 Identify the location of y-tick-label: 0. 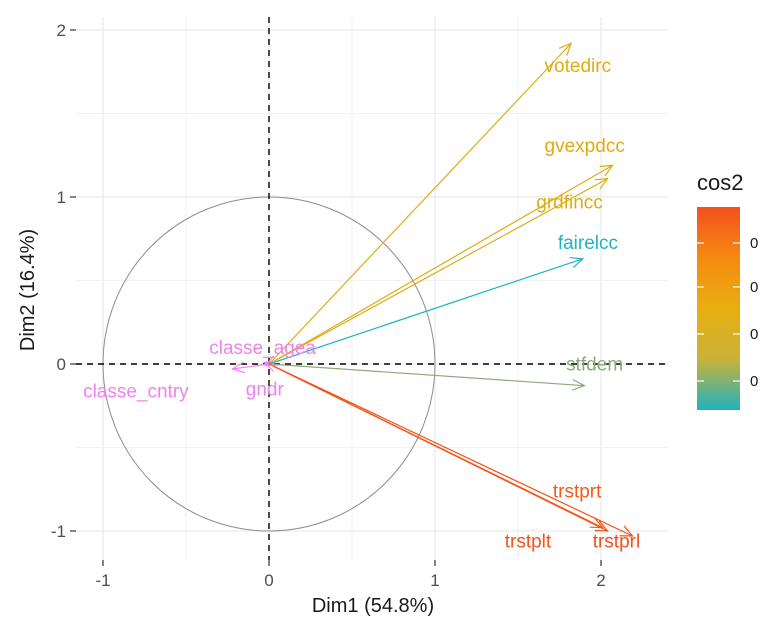
(61, 364).